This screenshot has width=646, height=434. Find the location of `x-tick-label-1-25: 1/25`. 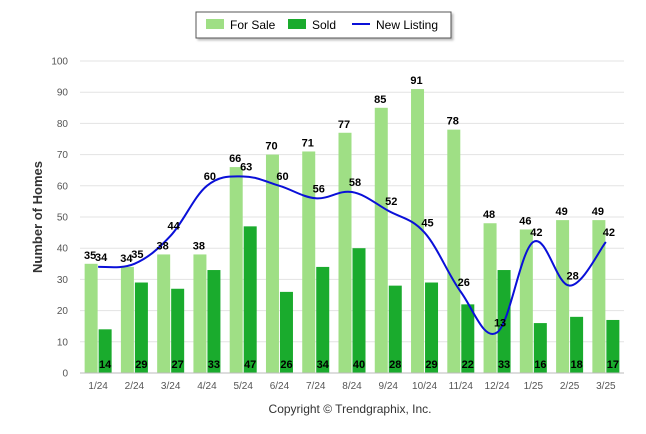

x-tick-label-1-25: 1/25 is located at coordinates (534, 386).